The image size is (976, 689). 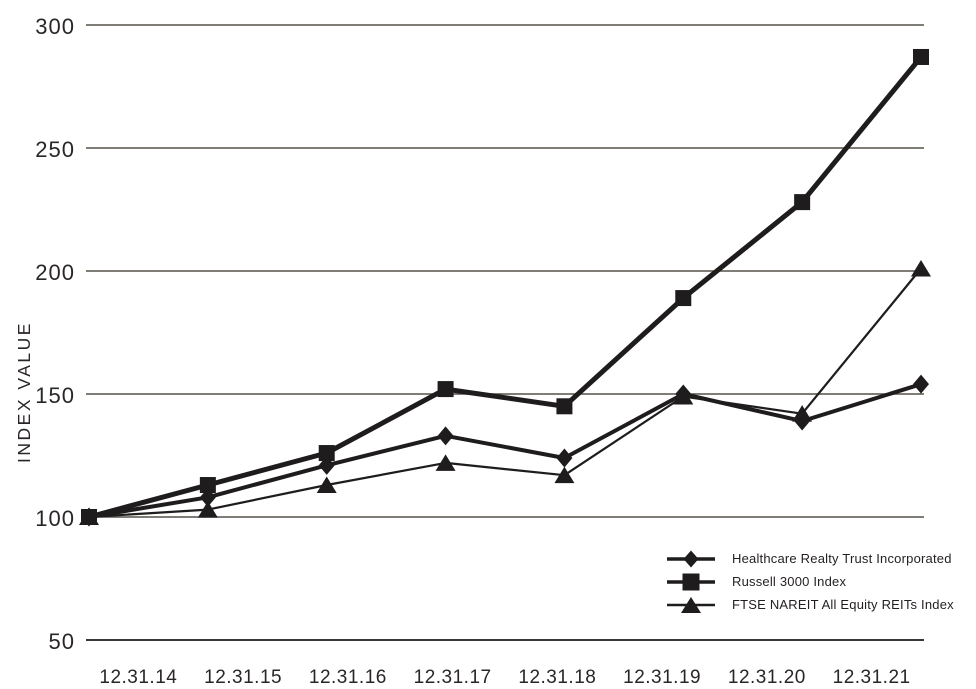 What do you see at coordinates (453, 677) in the screenshot?
I see `x-tick-label-3: 12.31.17` at bounding box center [453, 677].